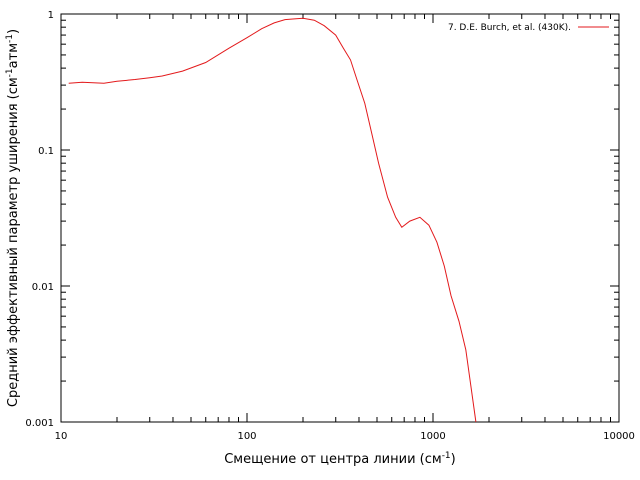 Image resolution: width=640 pixels, height=480 pixels. What do you see at coordinates (43, 287) in the screenshot?
I see `y-tick-label: 0.01` at bounding box center [43, 287].